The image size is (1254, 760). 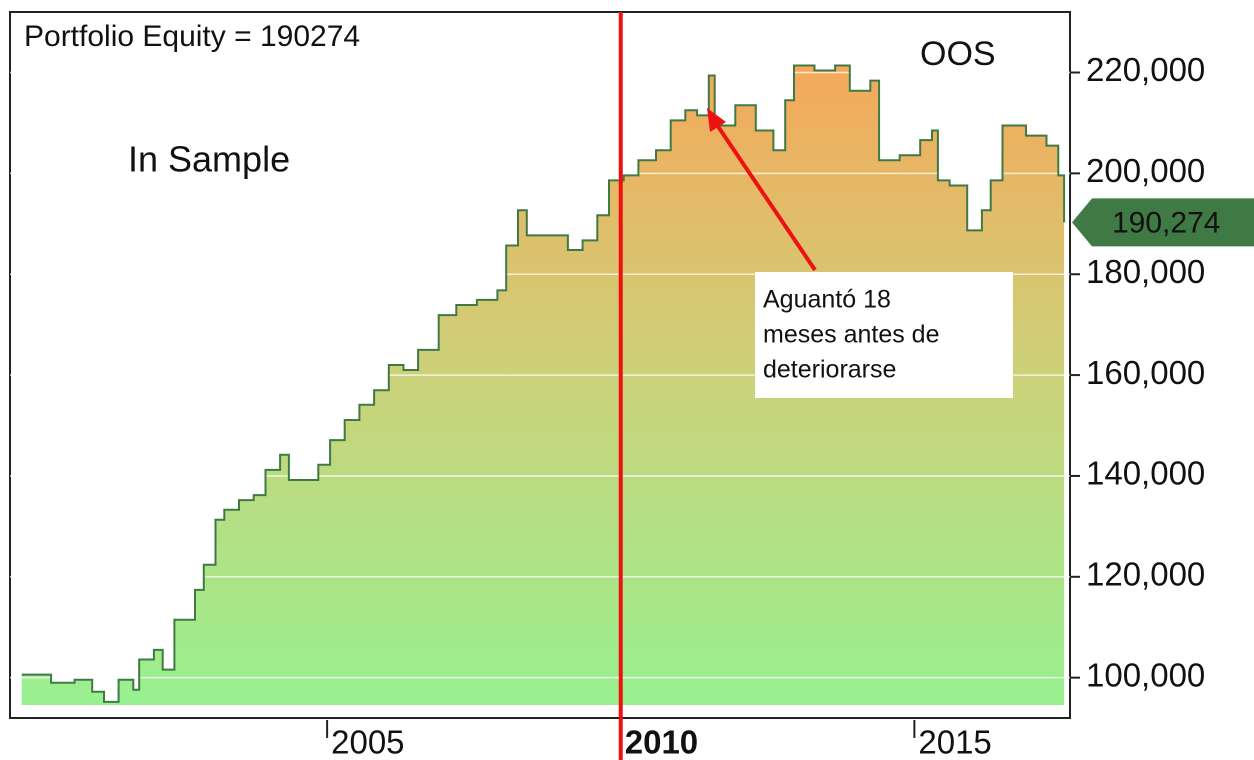 What do you see at coordinates (1145, 473) in the screenshot?
I see `y-tick-label: 140,000` at bounding box center [1145, 473].